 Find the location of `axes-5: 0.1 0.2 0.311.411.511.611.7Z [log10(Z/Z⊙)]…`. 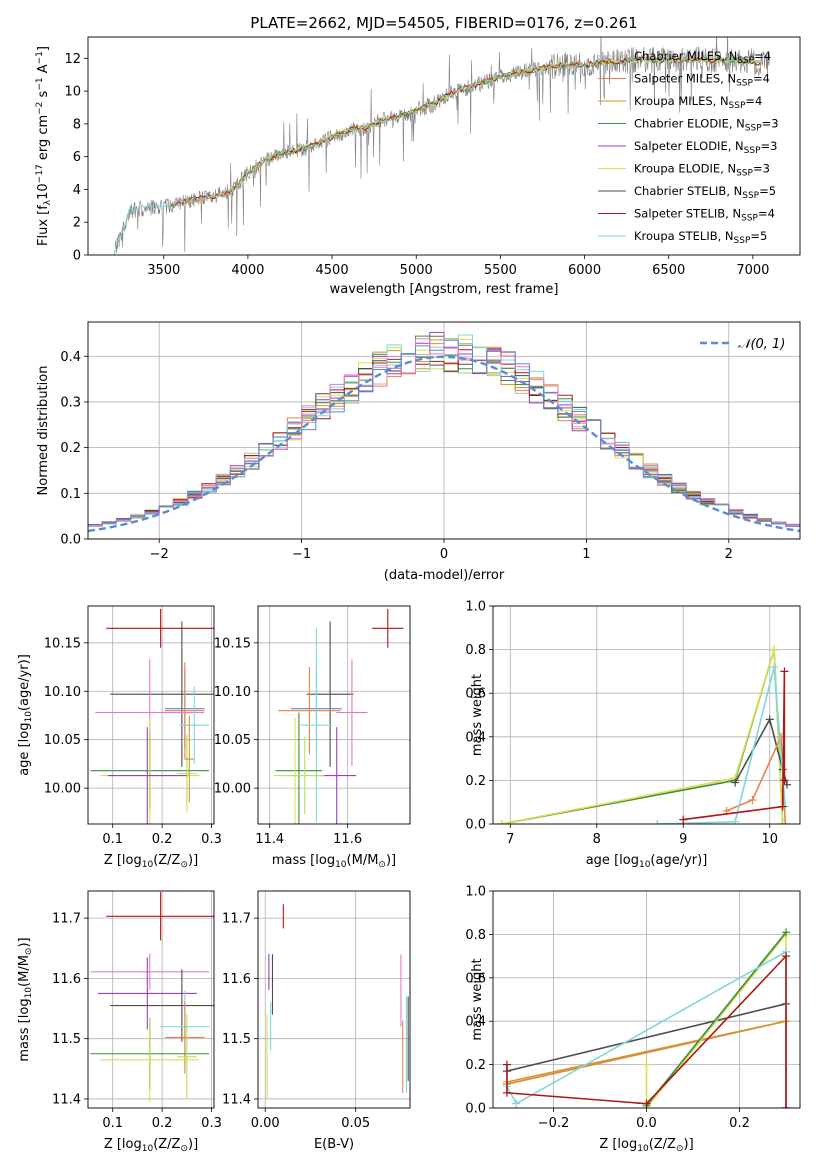

axes-5: 0.1 0.2 0.311.411.511.611.7Z [log10(Z/Z⊙)]… is located at coordinates (119, 1022).